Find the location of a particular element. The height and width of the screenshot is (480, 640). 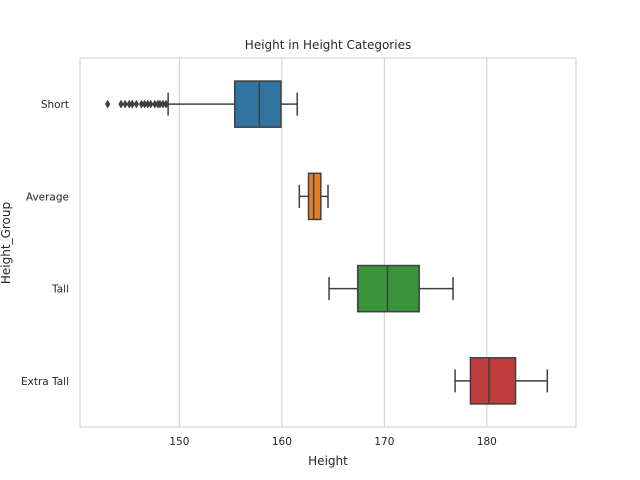

x-tick-label: 170 is located at coordinates (384, 442).